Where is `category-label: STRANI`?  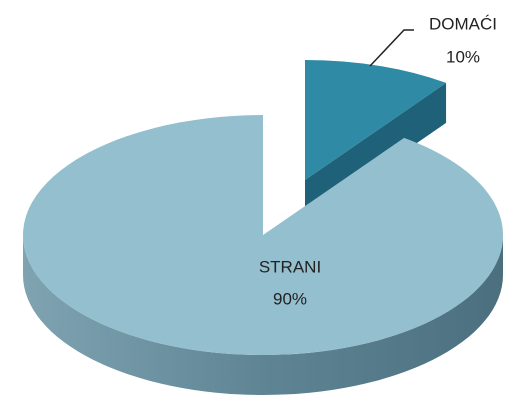
category-label: STRANI is located at coordinates (290, 266).